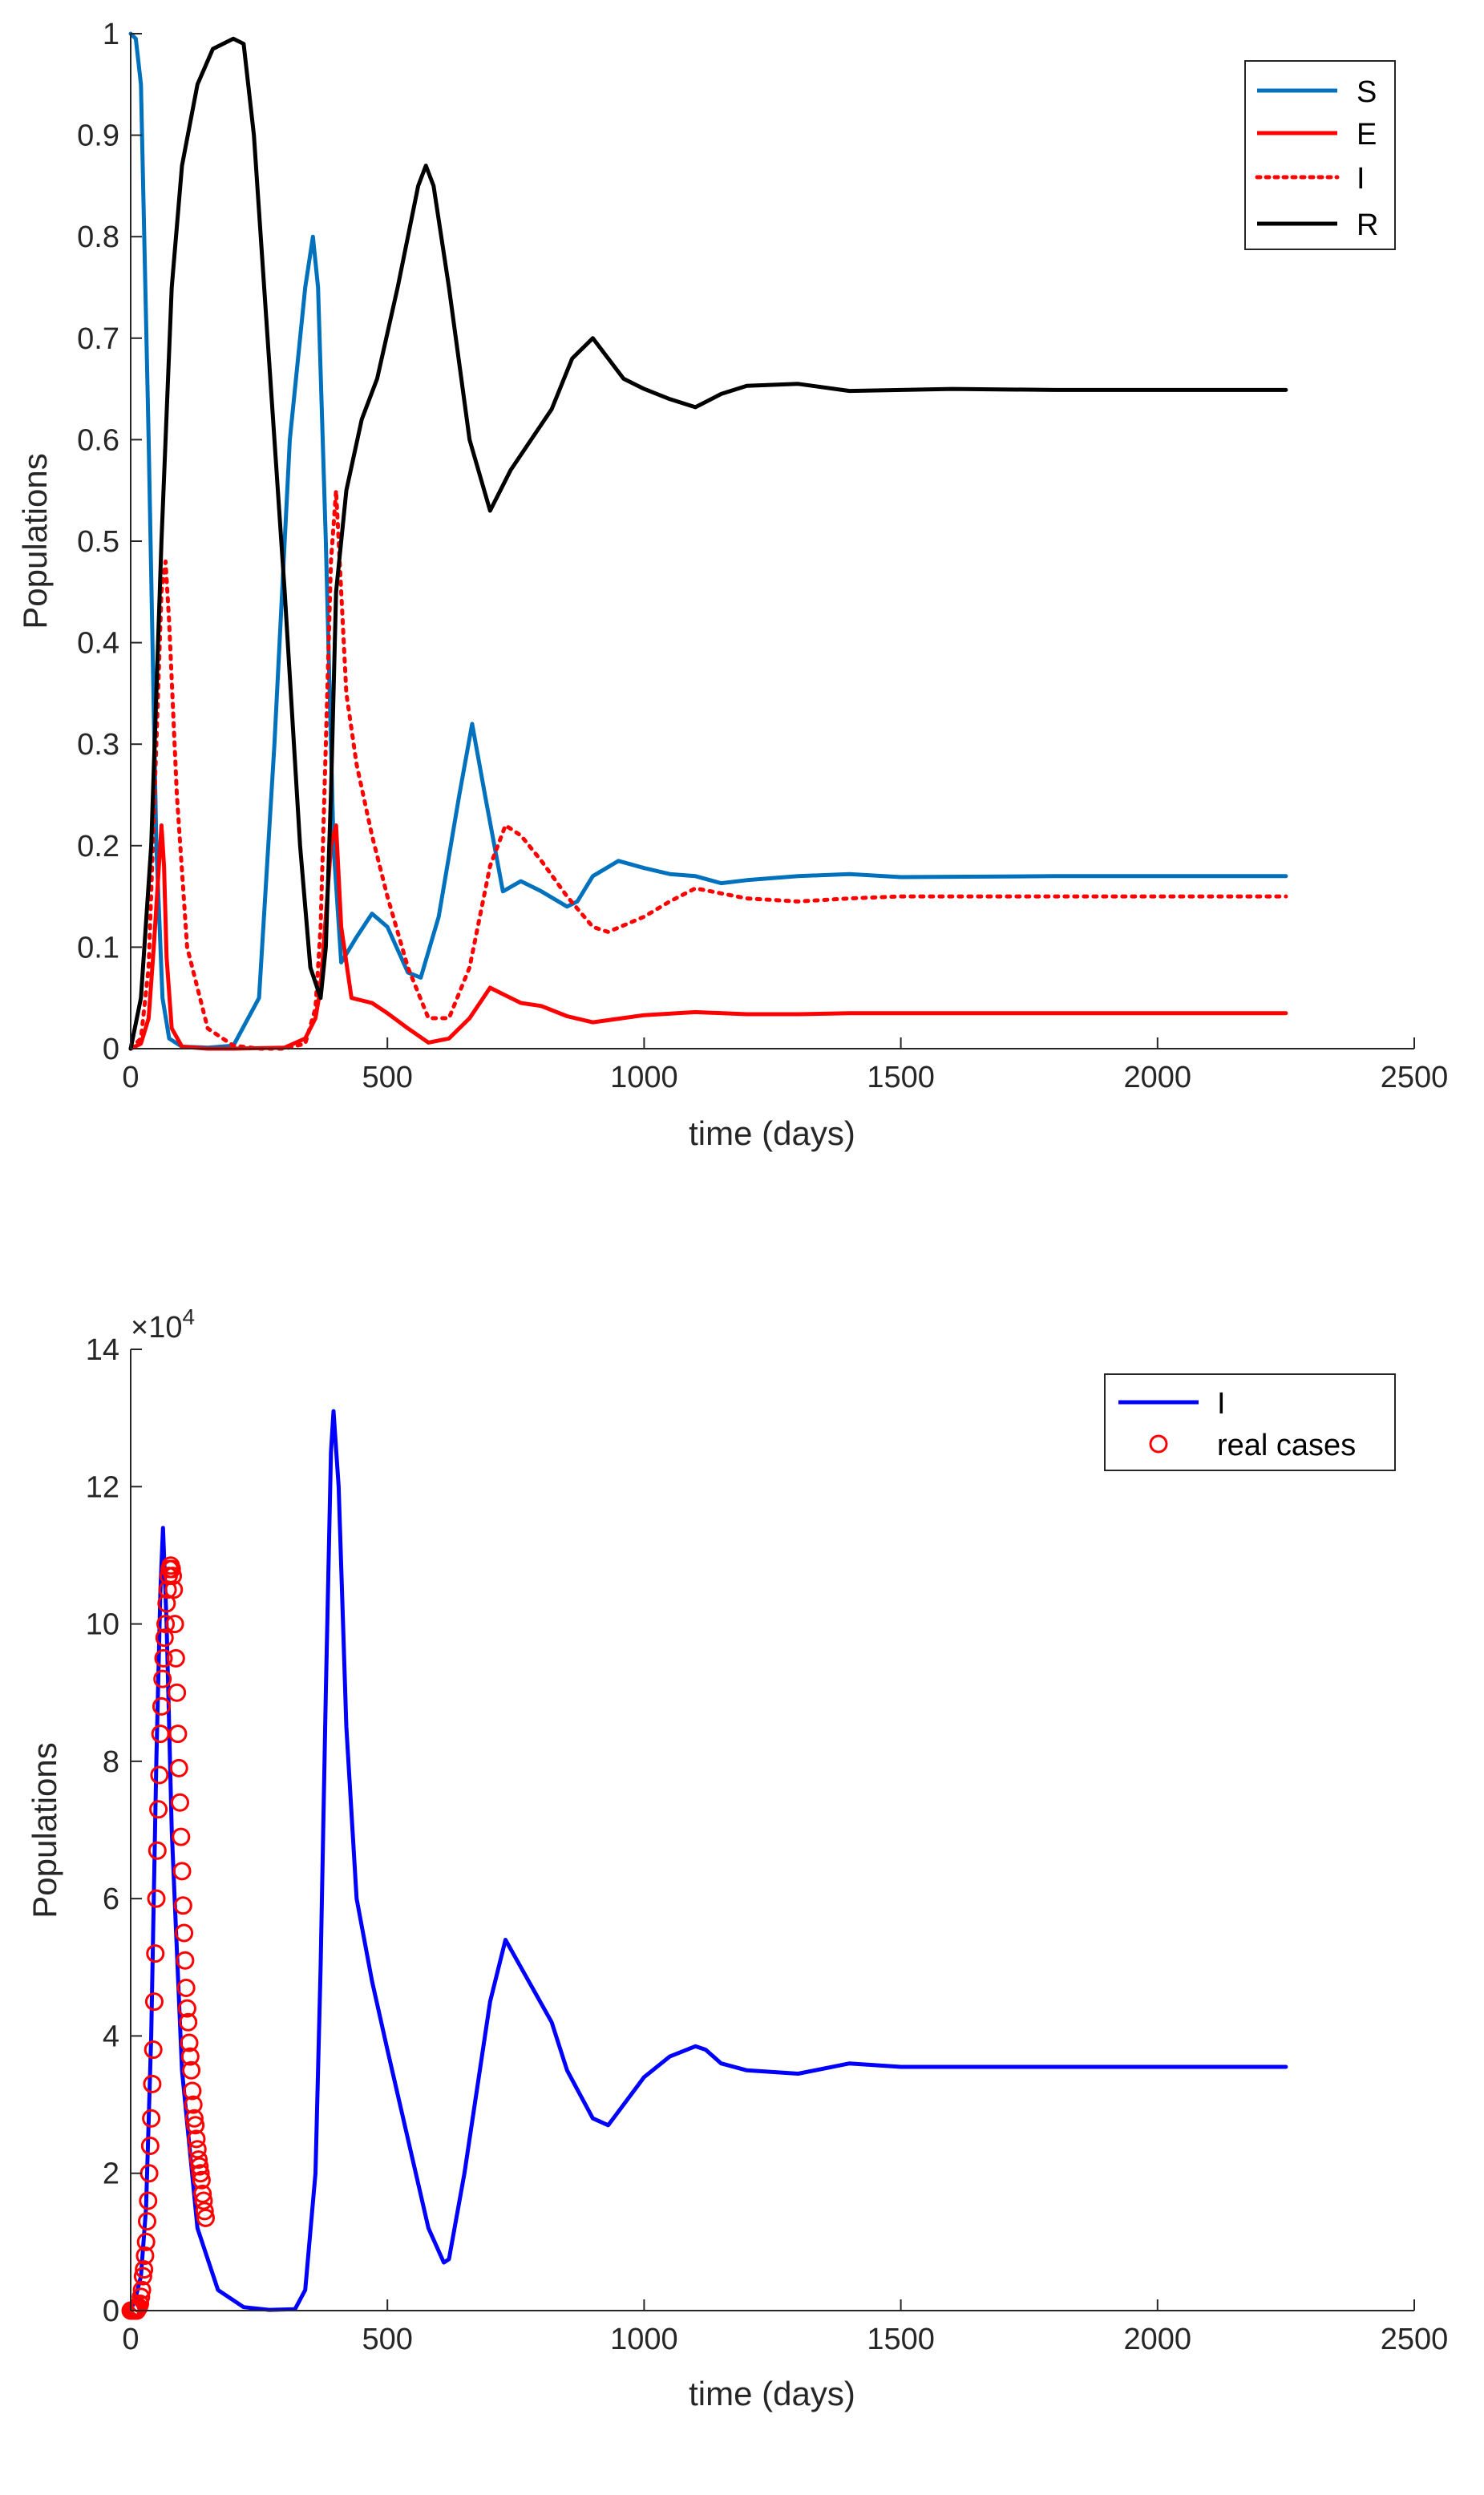 The height and width of the screenshot is (2495, 1484). What do you see at coordinates (130, 1077) in the screenshot?
I see `seir-x-tick-label: 0` at bounding box center [130, 1077].